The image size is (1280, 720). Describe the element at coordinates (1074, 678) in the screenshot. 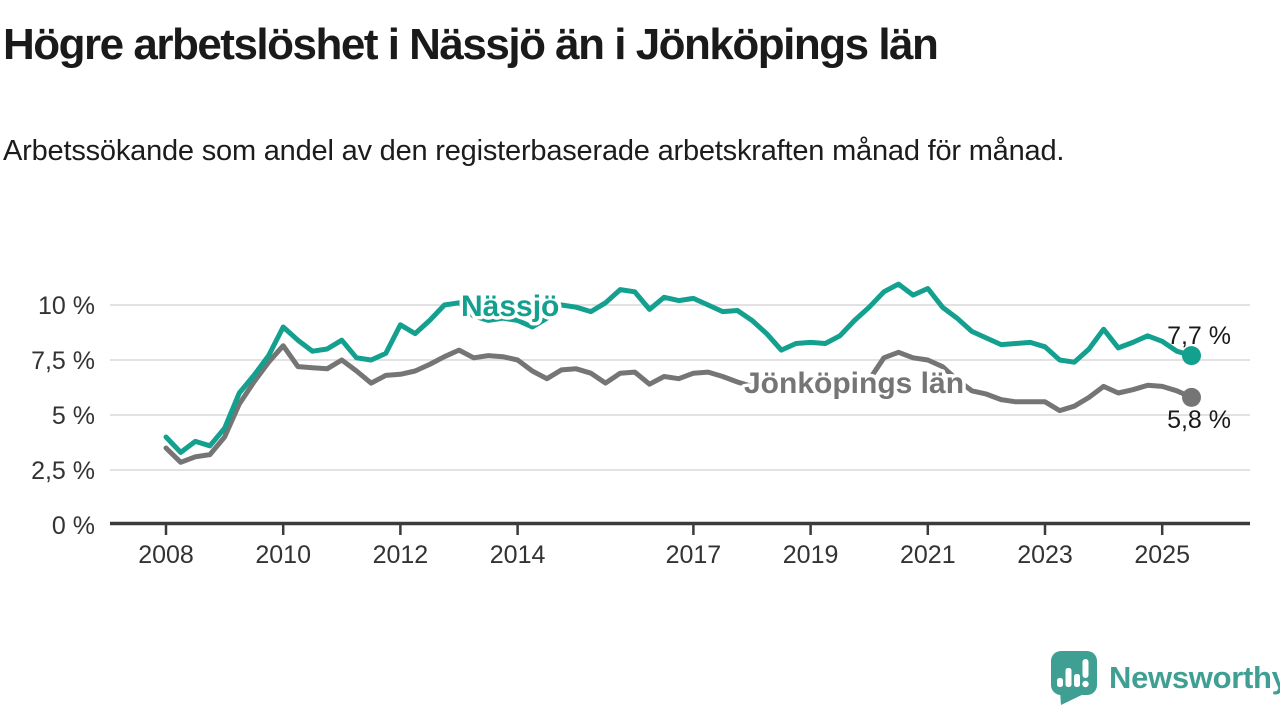

I see `newsworthy-logo-icon` at that location.